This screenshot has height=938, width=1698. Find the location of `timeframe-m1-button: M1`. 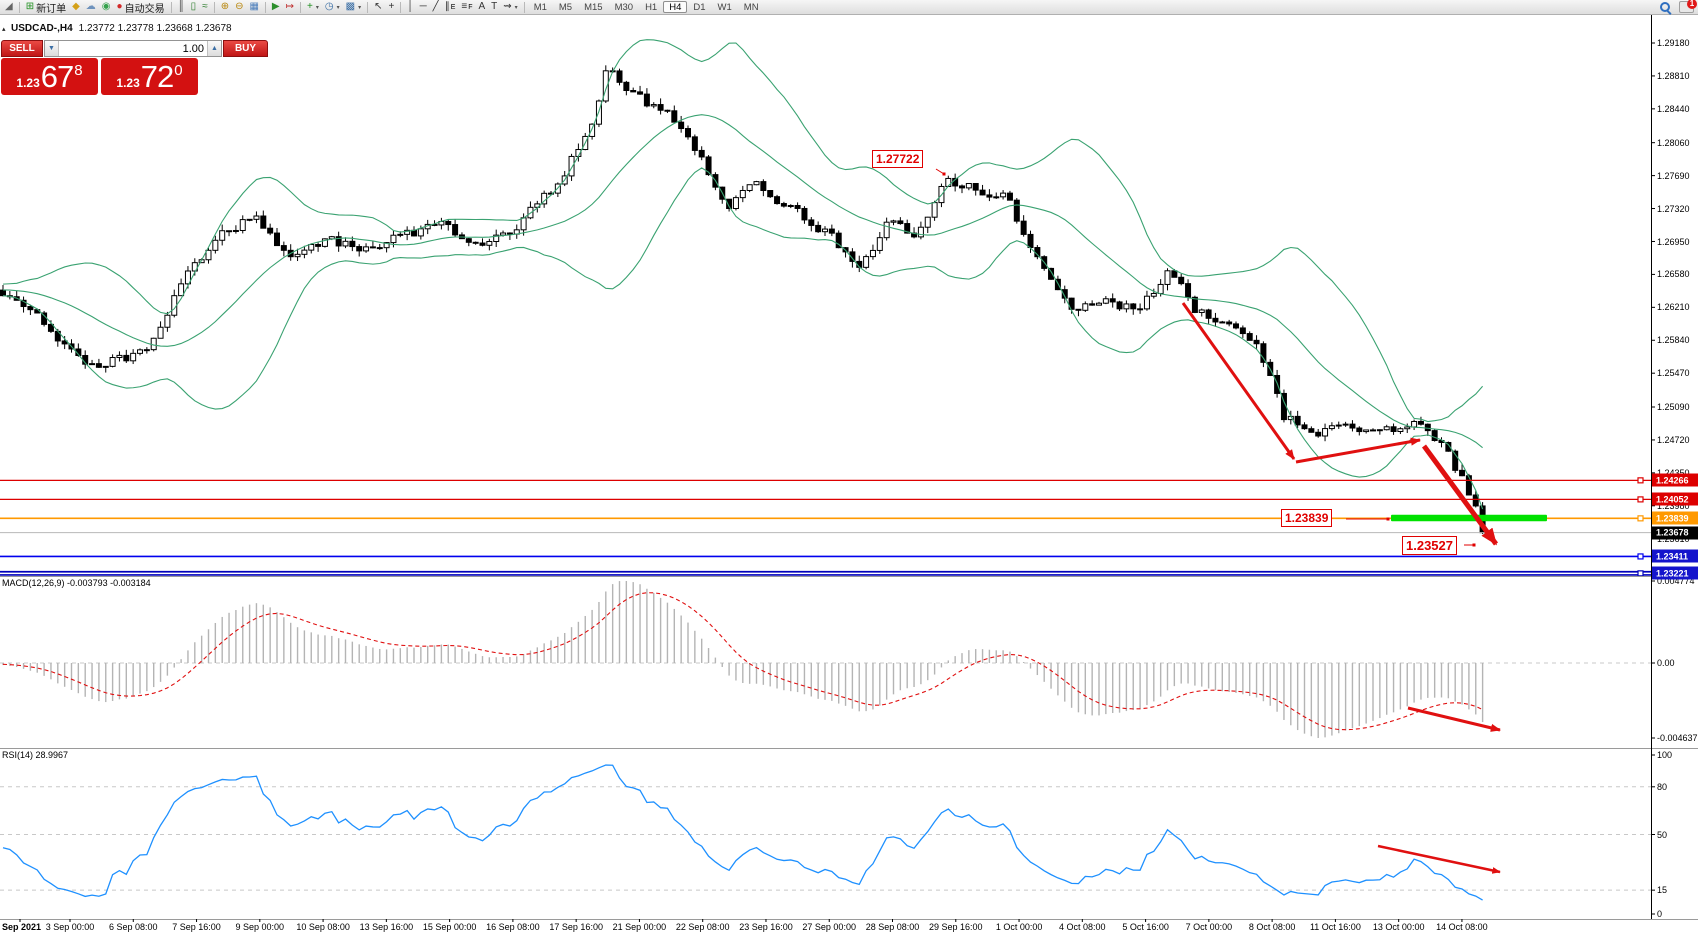

timeframe-m1-button: M1 is located at coordinates (540, 7).